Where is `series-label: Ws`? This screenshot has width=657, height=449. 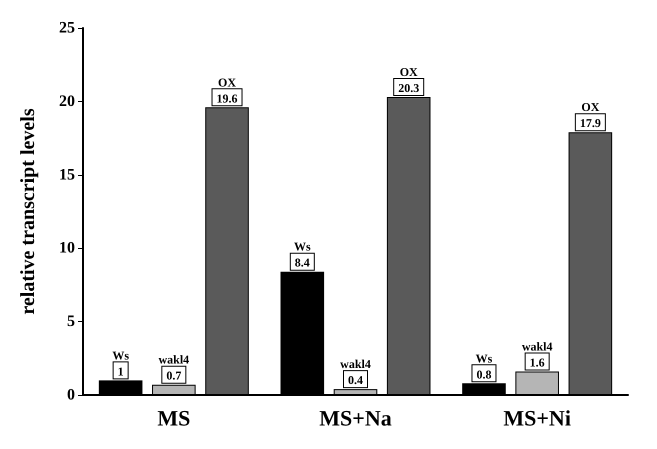 series-label: Ws is located at coordinates (121, 355).